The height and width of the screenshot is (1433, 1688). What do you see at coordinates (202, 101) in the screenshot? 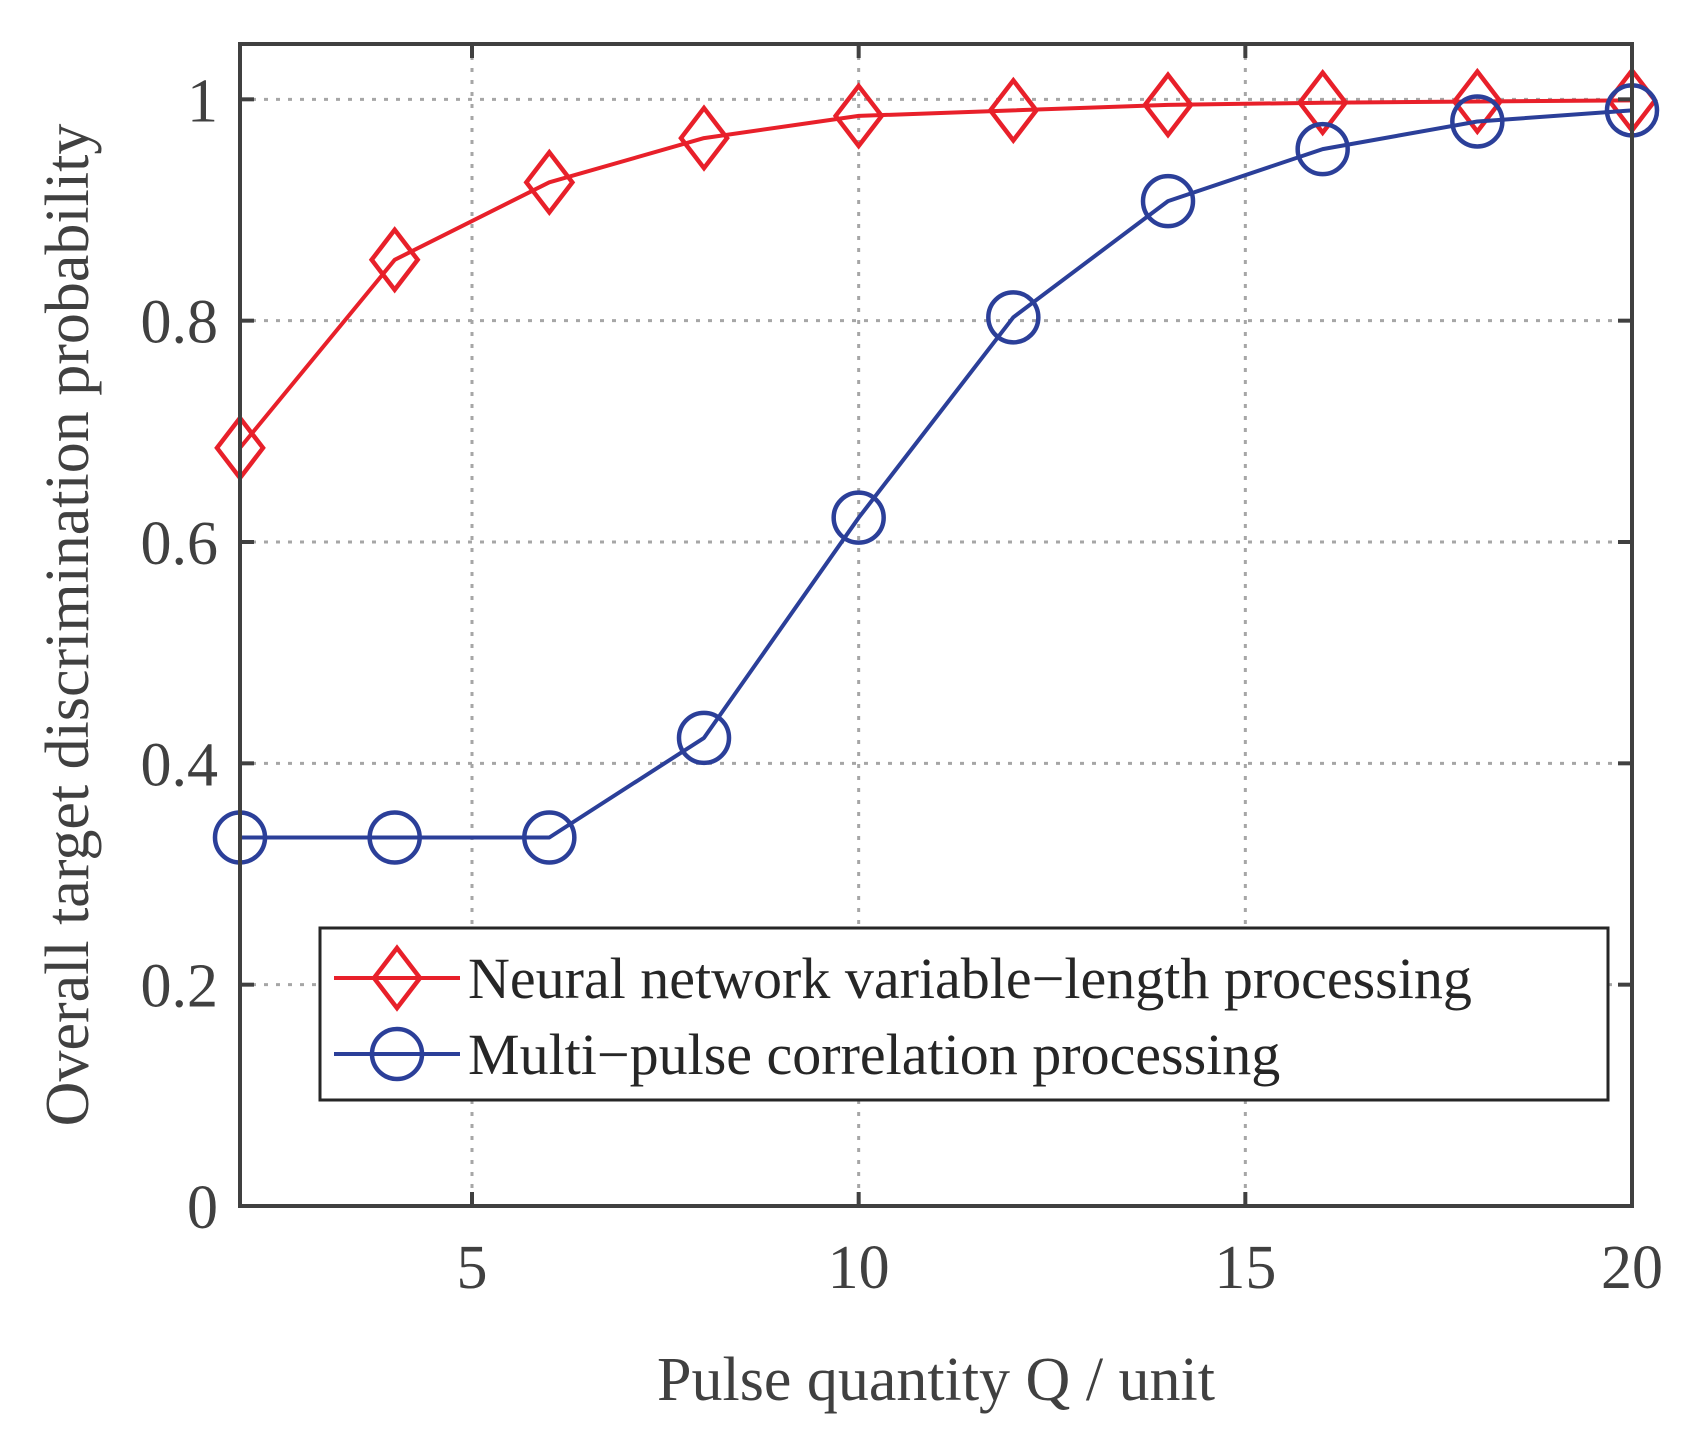
I see `y-tick-label: 1` at bounding box center [202, 101].